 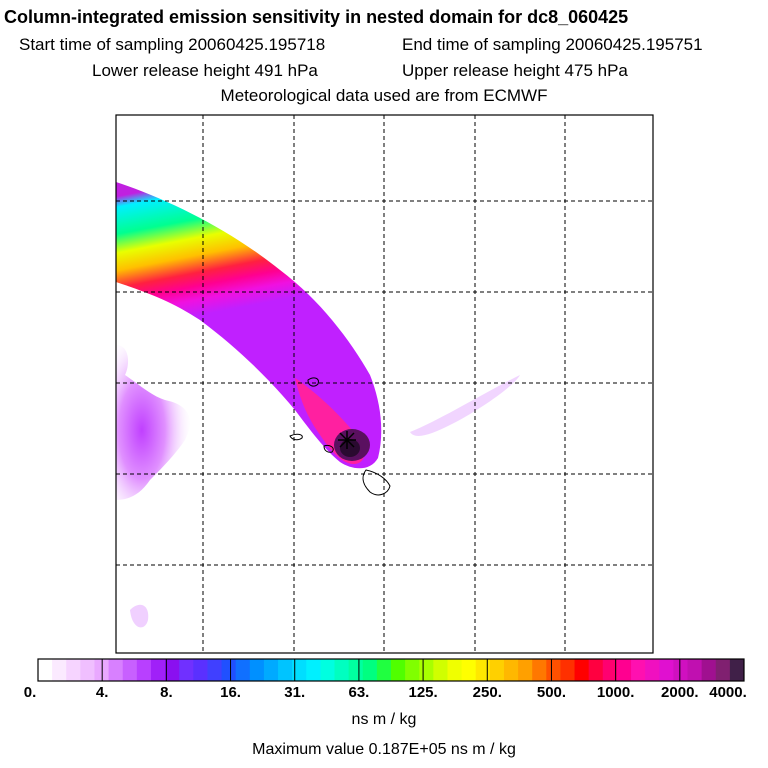 I want to click on colorbar-tick-label: 4., so click(x=102, y=692).